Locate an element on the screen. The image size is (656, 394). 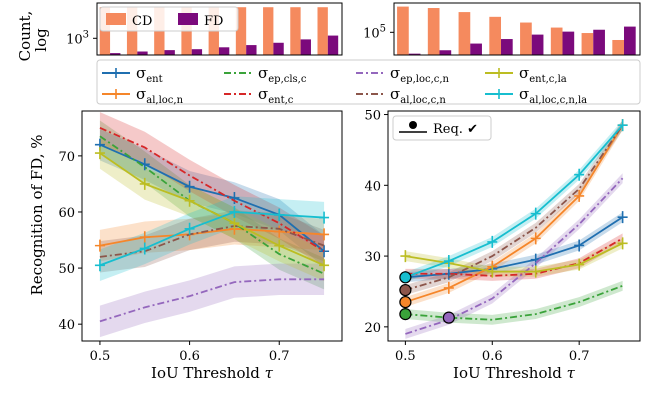
recog-right-legend-label: Req. ✔ is located at coordinates (455, 129).